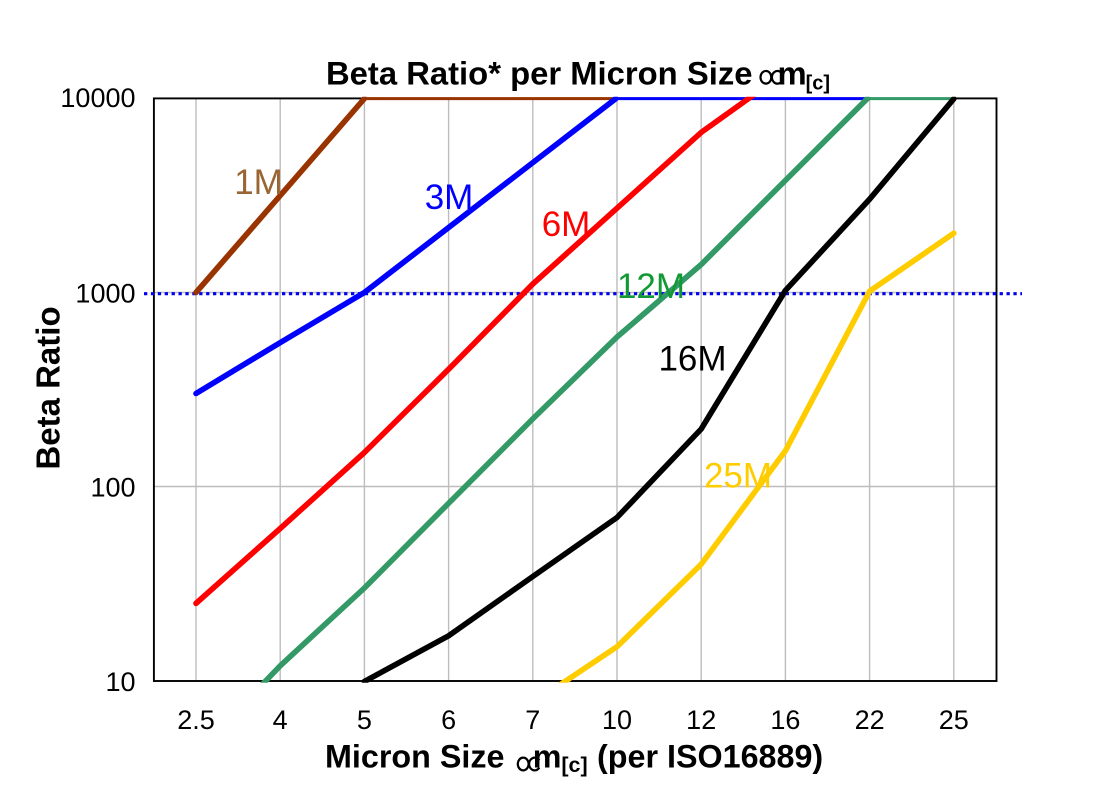 The width and height of the screenshot is (1110, 793). Describe the element at coordinates (870, 720) in the screenshot. I see `svg-text: 22` at that location.